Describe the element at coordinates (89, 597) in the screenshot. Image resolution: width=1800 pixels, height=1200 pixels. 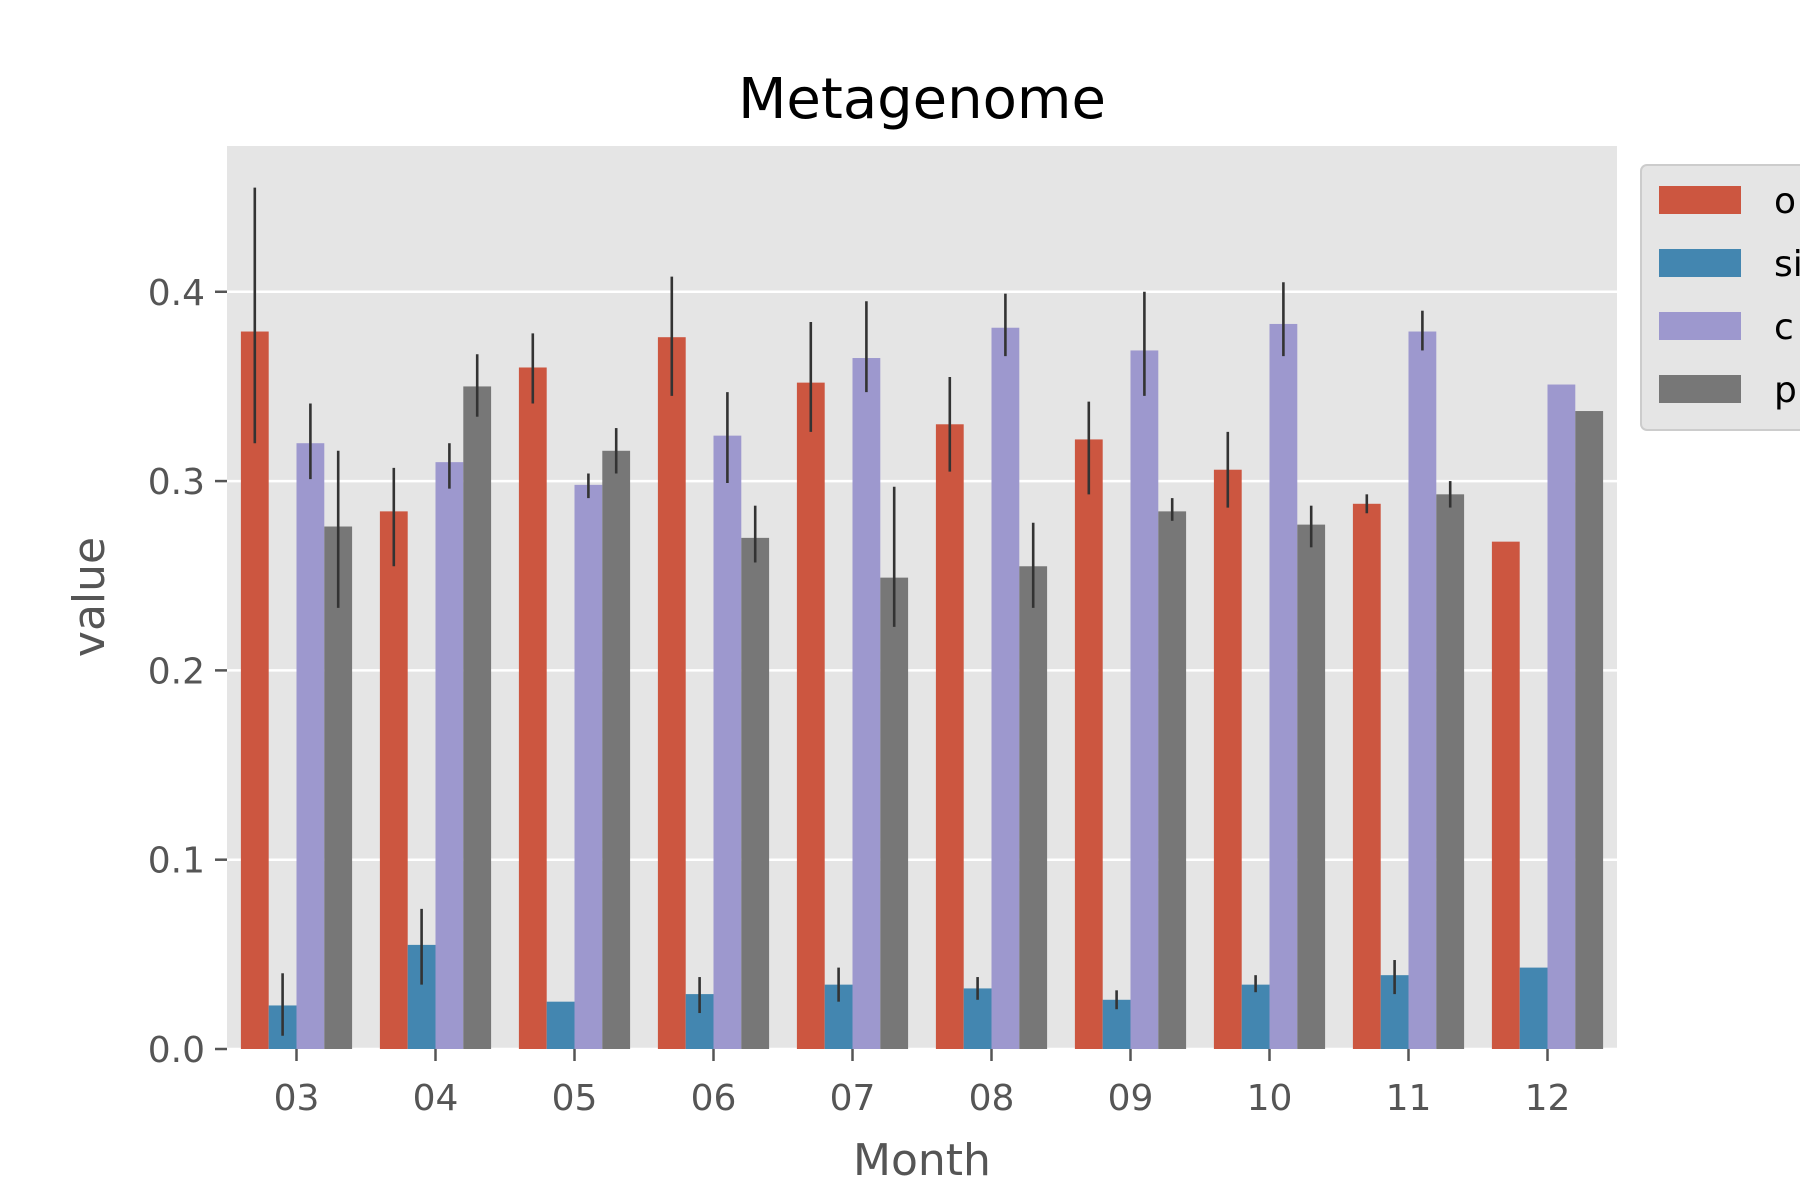
I see `y-axis-label: value` at that location.